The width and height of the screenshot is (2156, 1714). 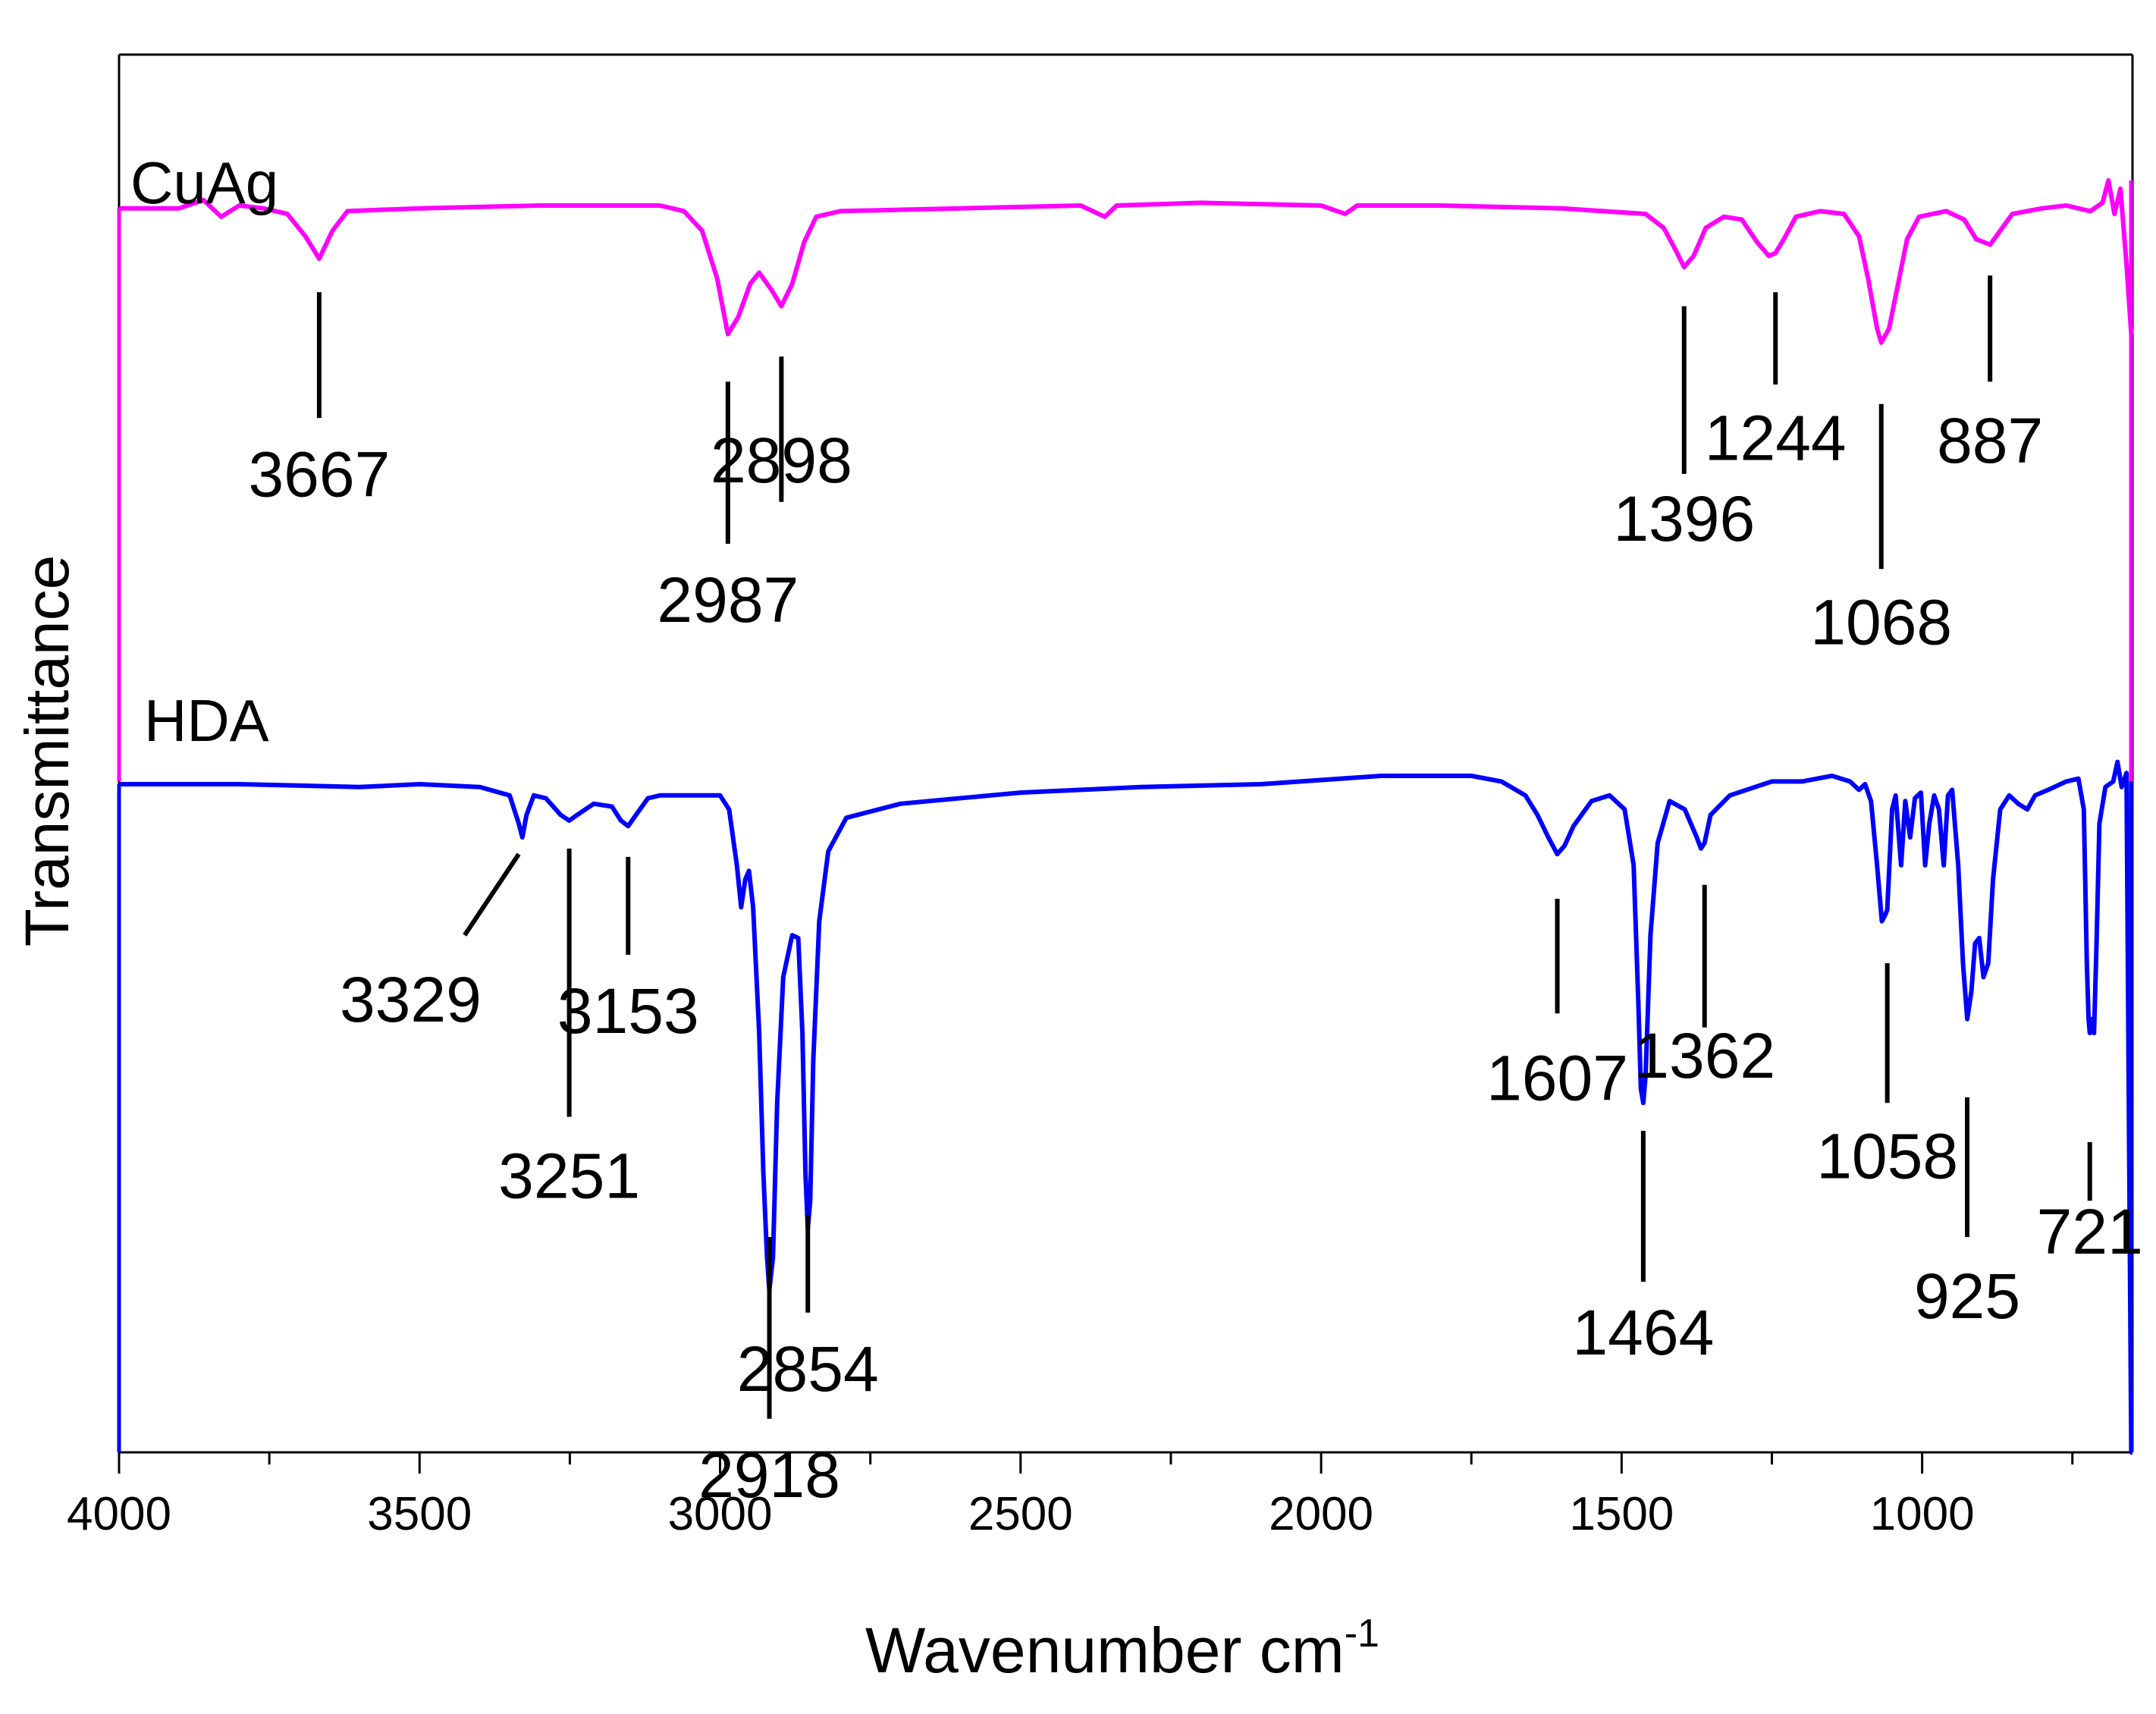 I want to click on peak-label-1464: 1464, so click(x=1643, y=1332).